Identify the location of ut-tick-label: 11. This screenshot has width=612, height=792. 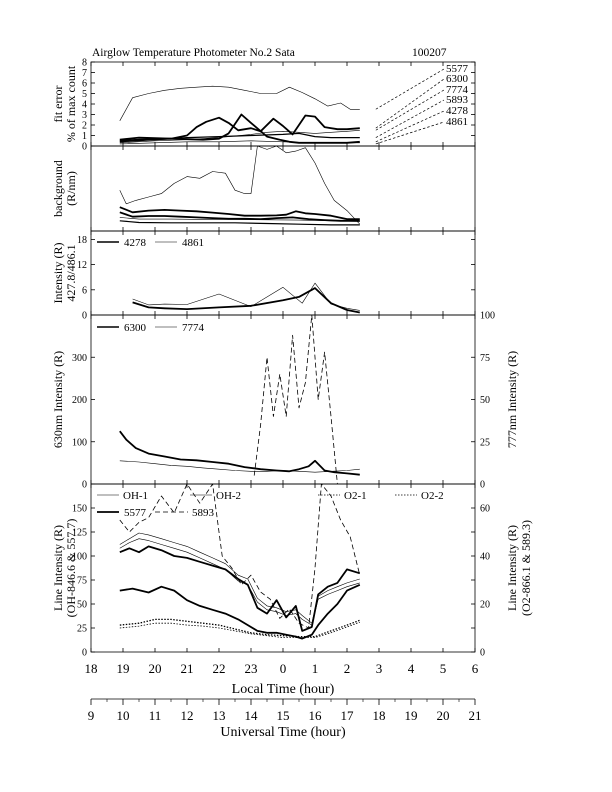
(155, 715).